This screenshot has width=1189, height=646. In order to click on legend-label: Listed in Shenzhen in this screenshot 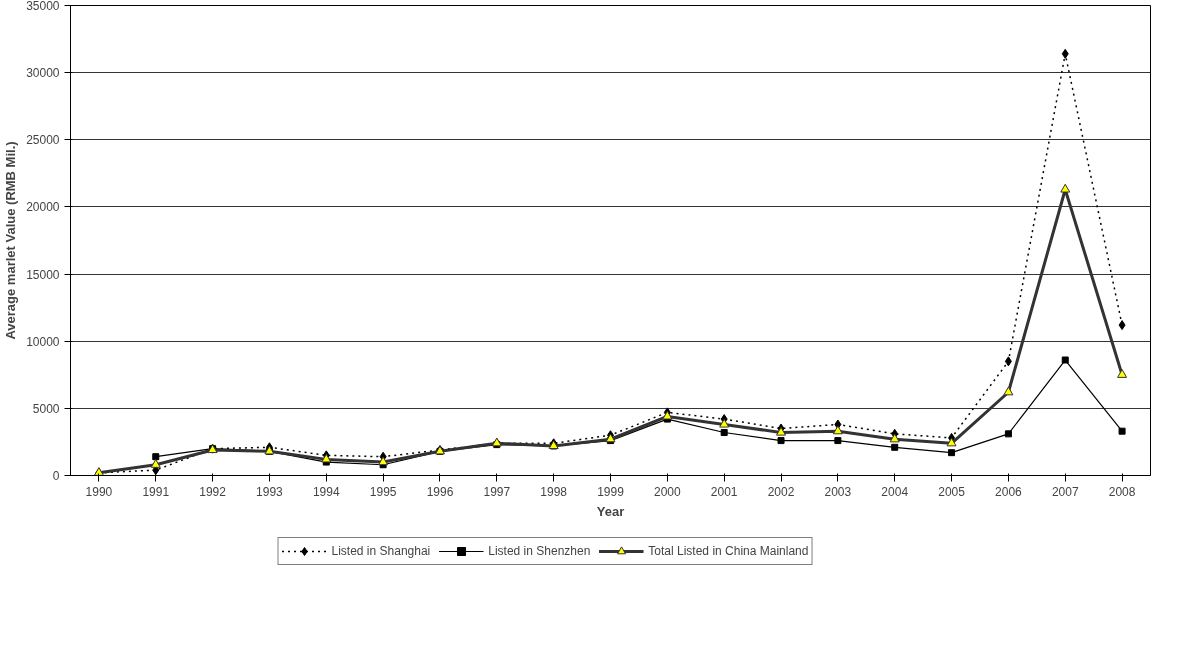, I will do `click(539, 551)`.